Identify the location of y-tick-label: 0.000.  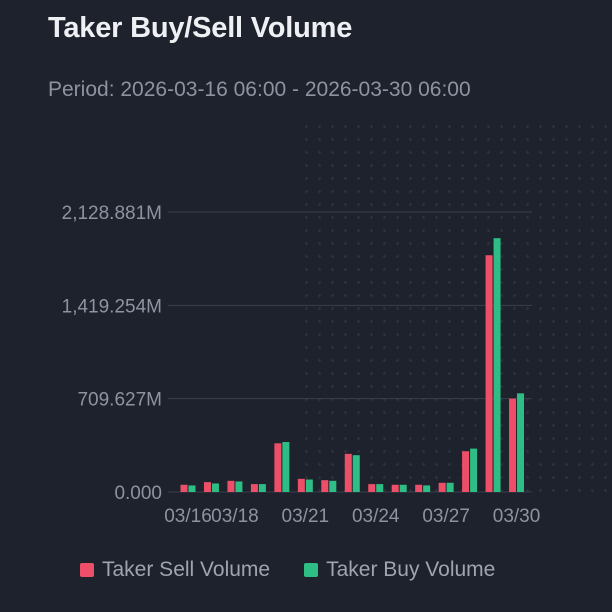
(138, 493).